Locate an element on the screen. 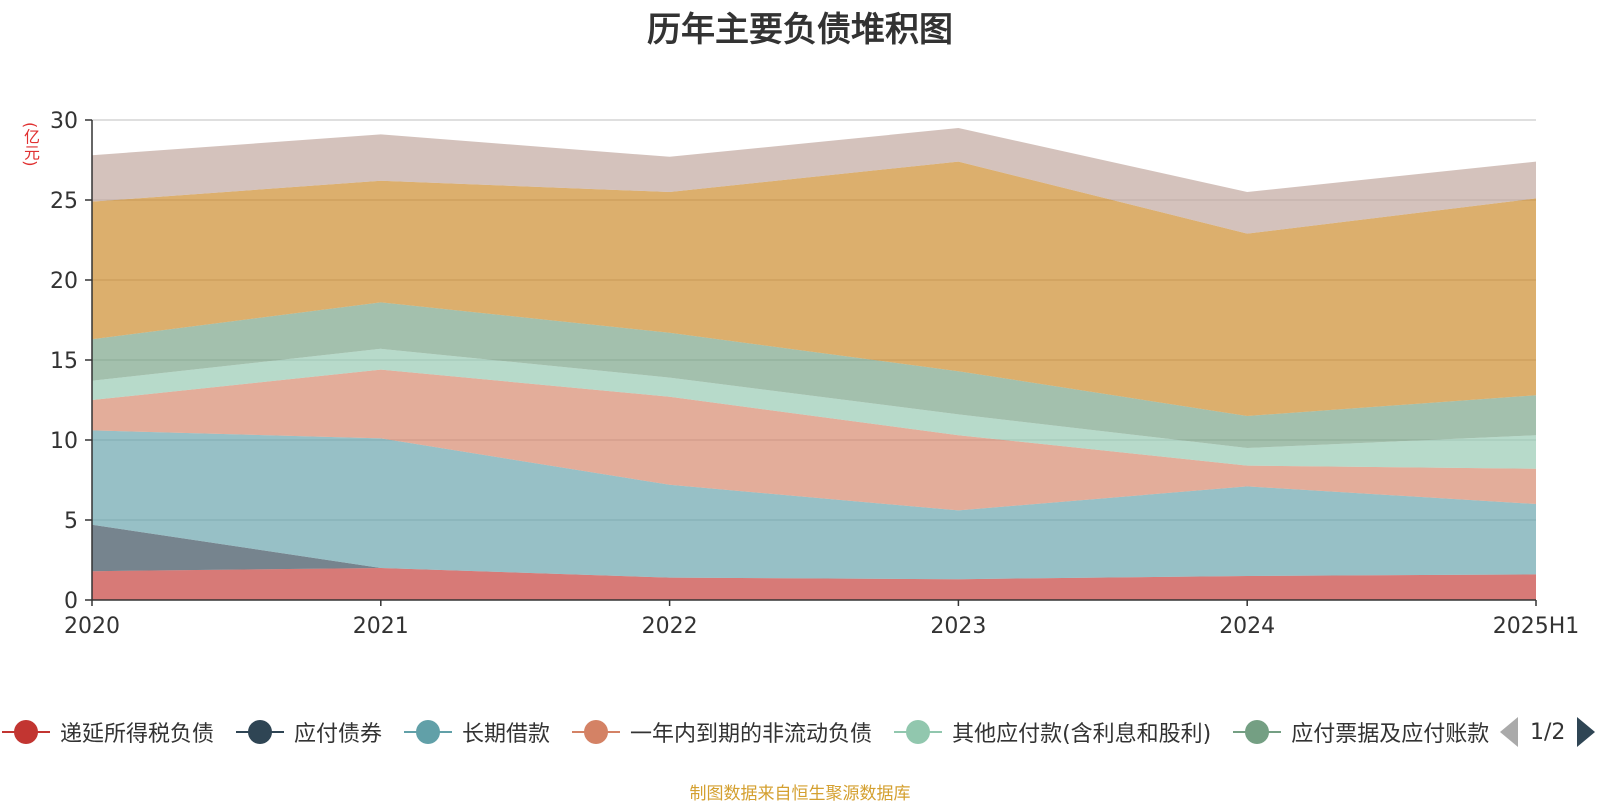 This screenshot has width=1600, height=804. x-tick-labels: 2020 2021 2022 2023 2024 2025H1 is located at coordinates (821, 626).